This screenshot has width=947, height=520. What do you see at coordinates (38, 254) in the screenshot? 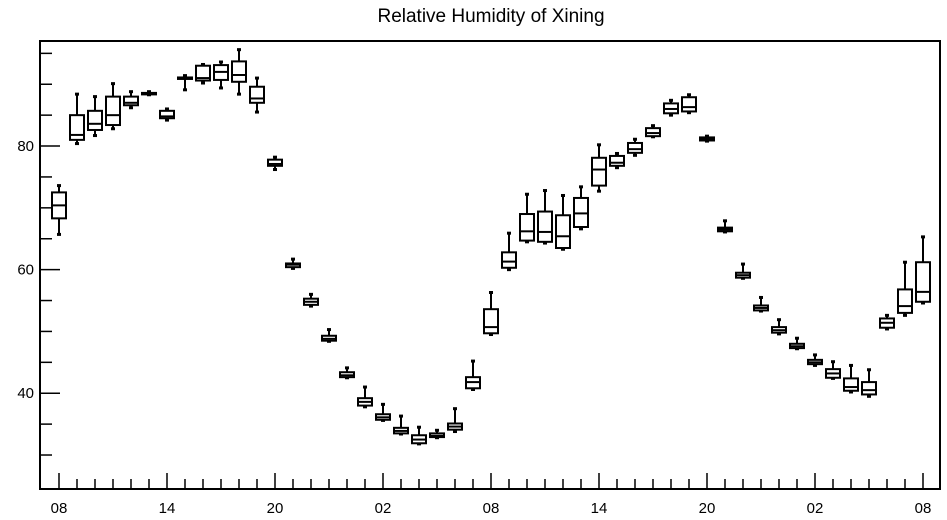
I see `y-axis: 40 60 80` at bounding box center [38, 254].